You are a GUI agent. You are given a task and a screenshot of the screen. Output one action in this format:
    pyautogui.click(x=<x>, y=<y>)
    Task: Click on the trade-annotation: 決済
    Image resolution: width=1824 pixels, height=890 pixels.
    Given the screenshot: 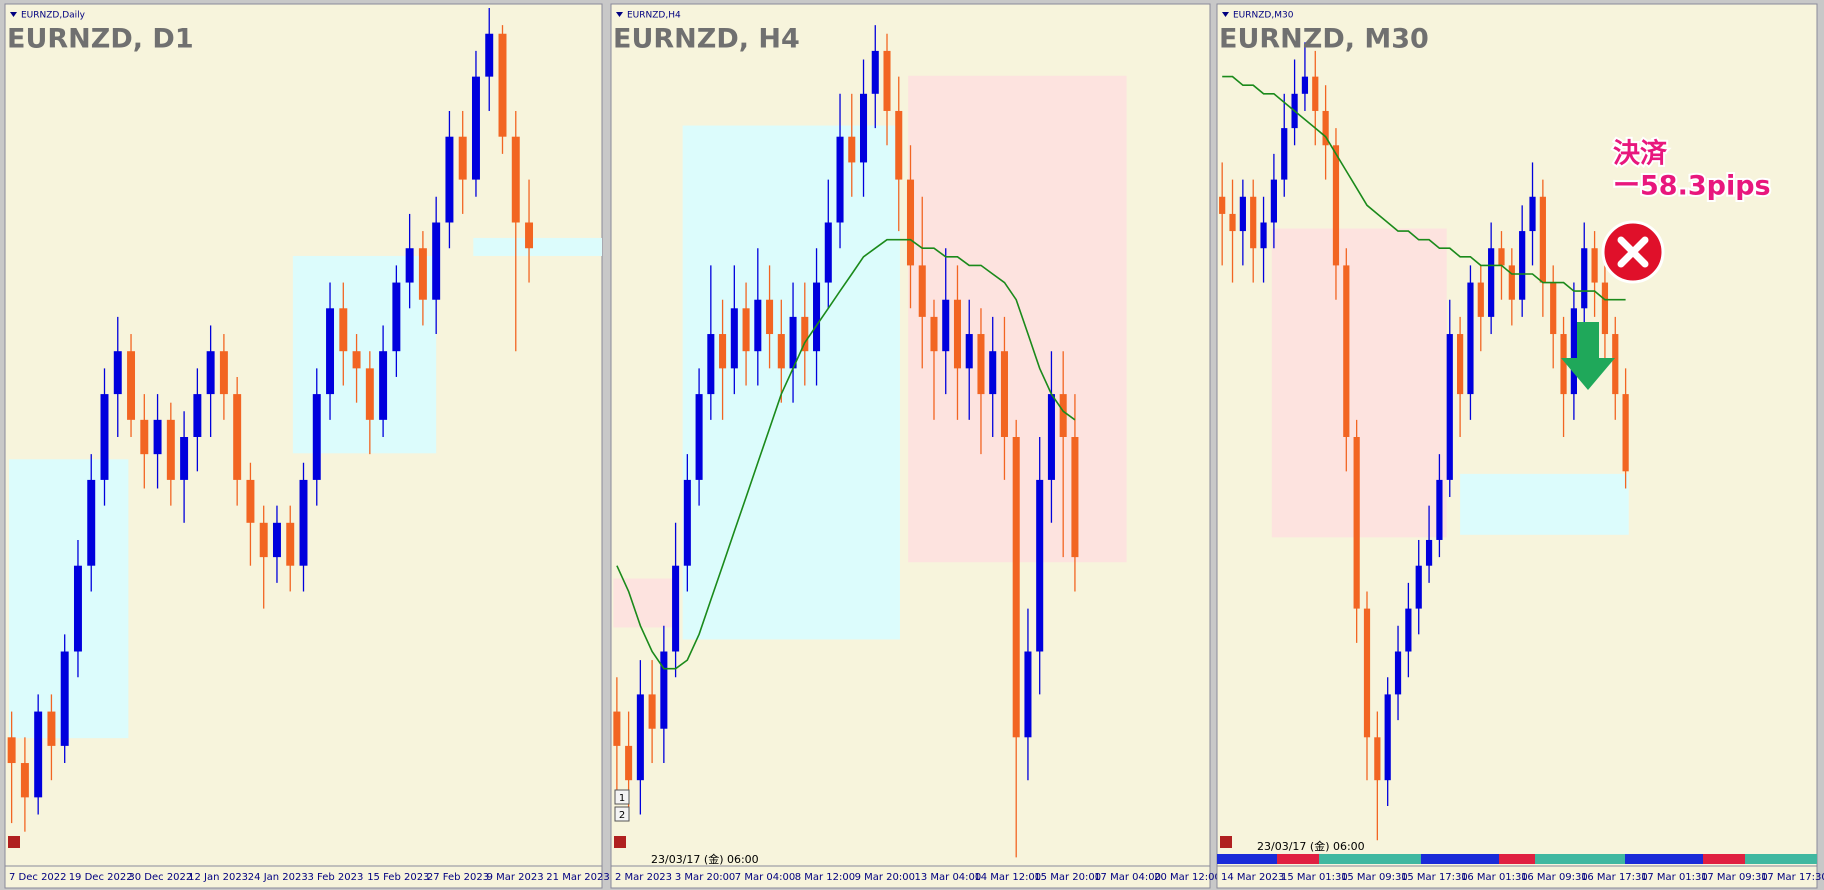 What is the action you would take?
    pyautogui.click(x=1640, y=154)
    